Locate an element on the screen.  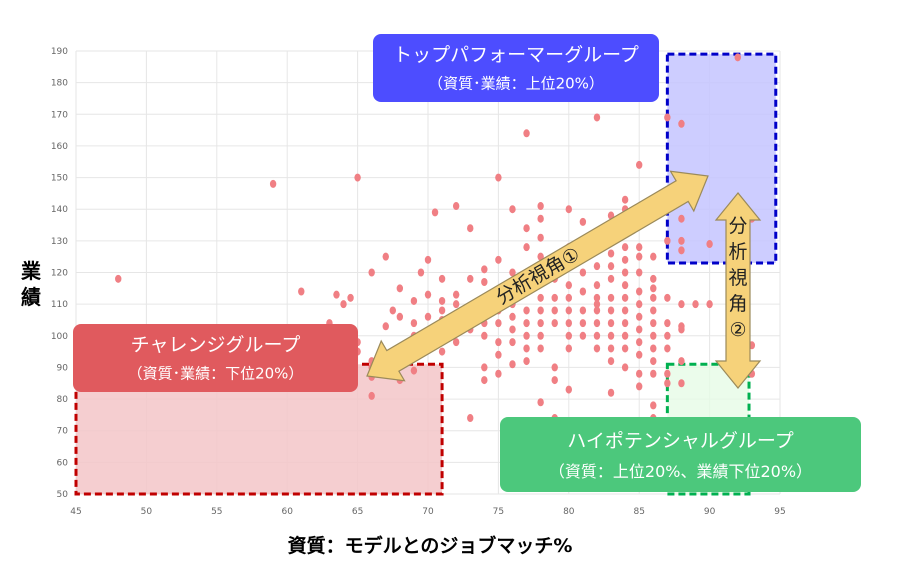
x-tick-label: 65 is located at coordinates (357, 512).